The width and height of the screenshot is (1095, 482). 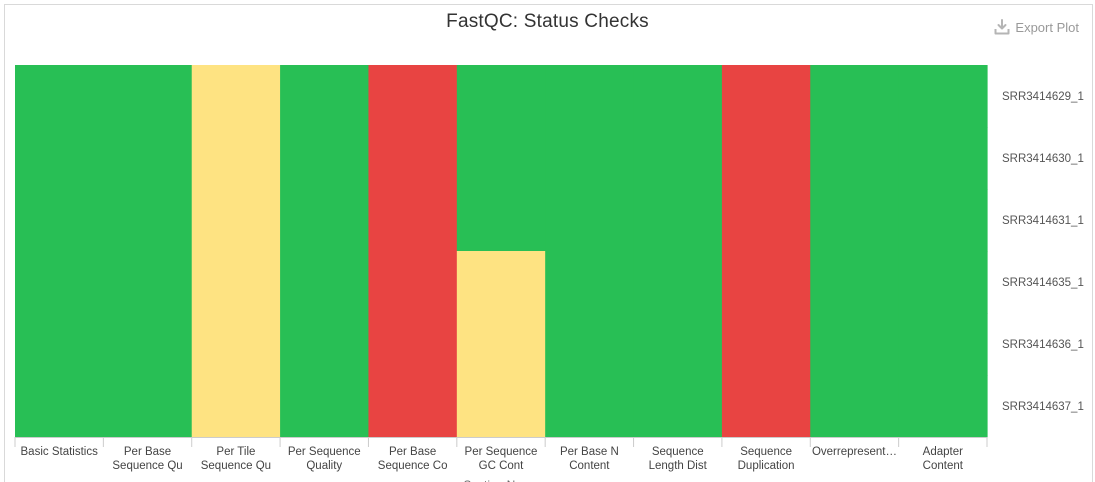 I want to click on y-tick-label: SRR3414635_1, so click(x=1043, y=283).